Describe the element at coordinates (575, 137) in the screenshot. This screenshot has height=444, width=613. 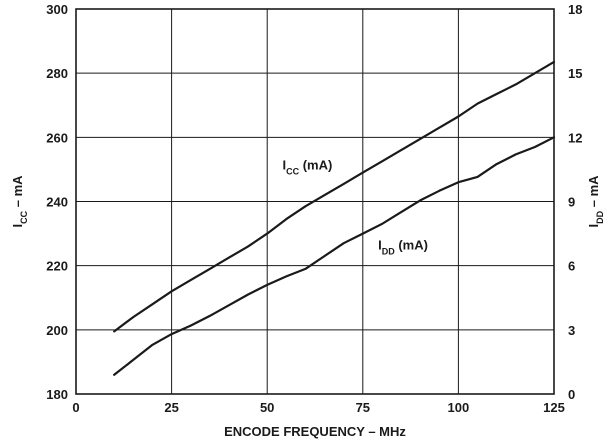
I see `y-right-tick-label: 12` at that location.